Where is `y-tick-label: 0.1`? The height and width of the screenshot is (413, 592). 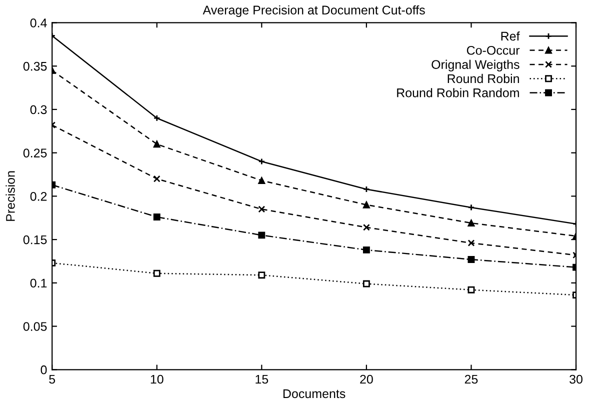
y-tick-label: 0.1 is located at coordinates (38, 283).